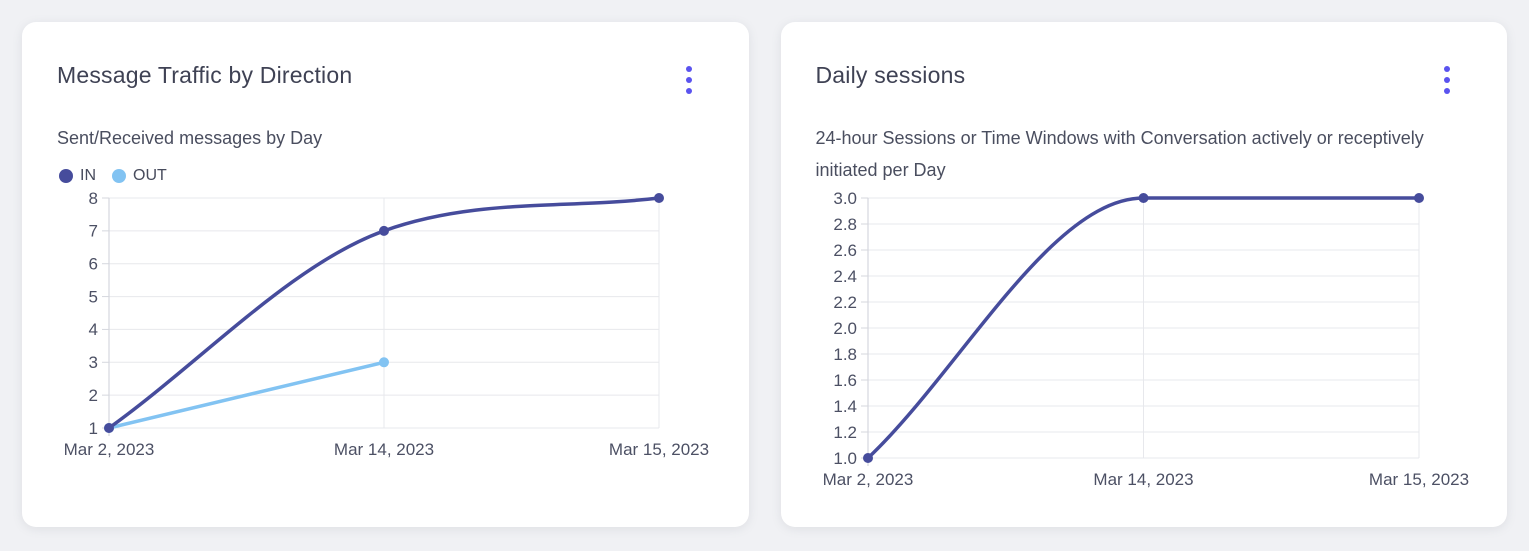 The image size is (1529, 551). Describe the element at coordinates (385, 176) in the screenshot. I see `chart-legend: IN OUT` at that location.